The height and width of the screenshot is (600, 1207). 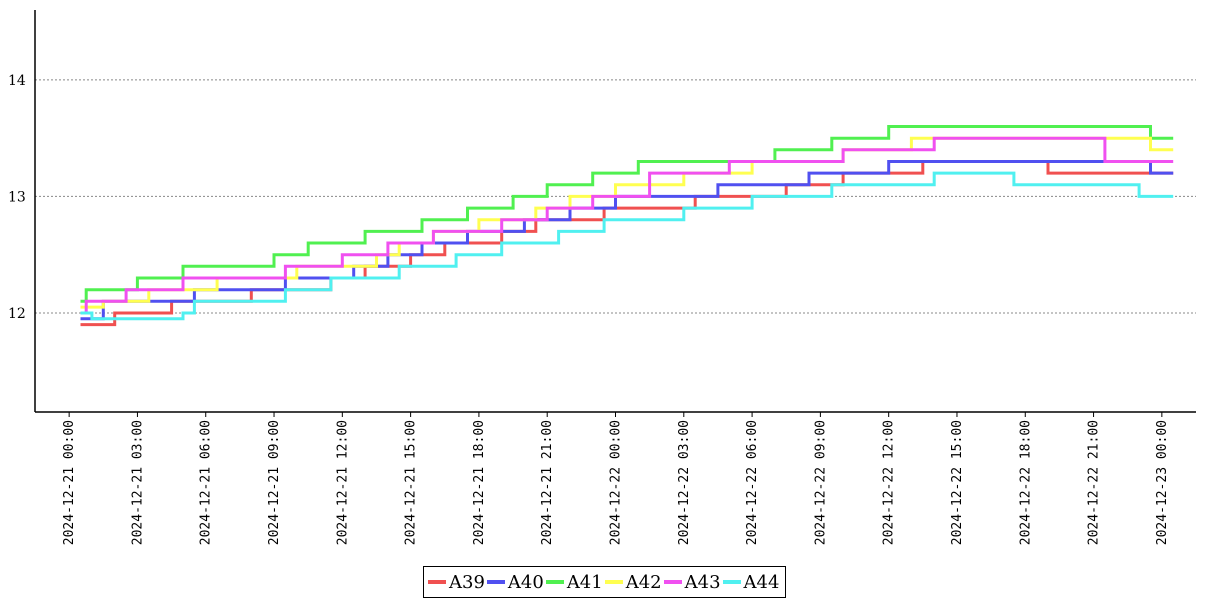 I want to click on x-tick-label: 2024-12-21 15:00, so click(x=411, y=482).